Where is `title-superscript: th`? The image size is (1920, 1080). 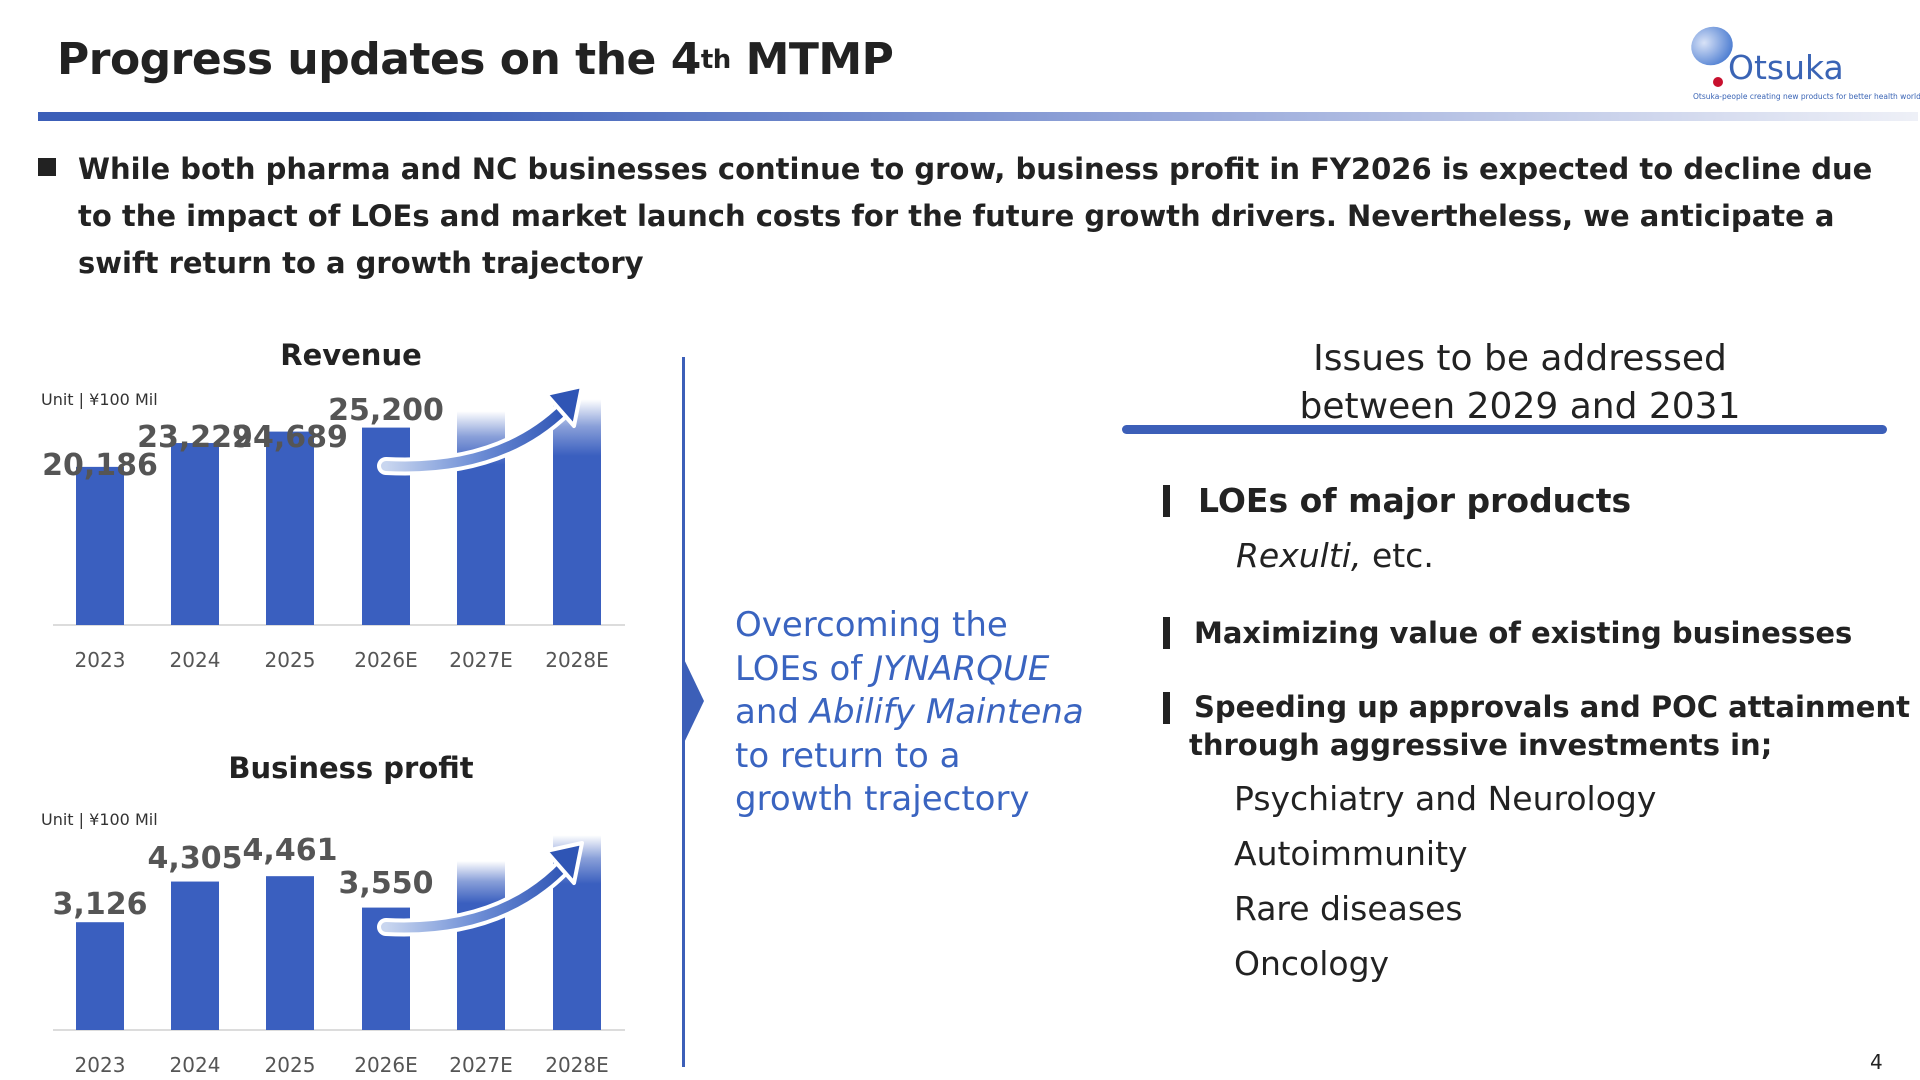 title-superscript: th is located at coordinates (715, 60).